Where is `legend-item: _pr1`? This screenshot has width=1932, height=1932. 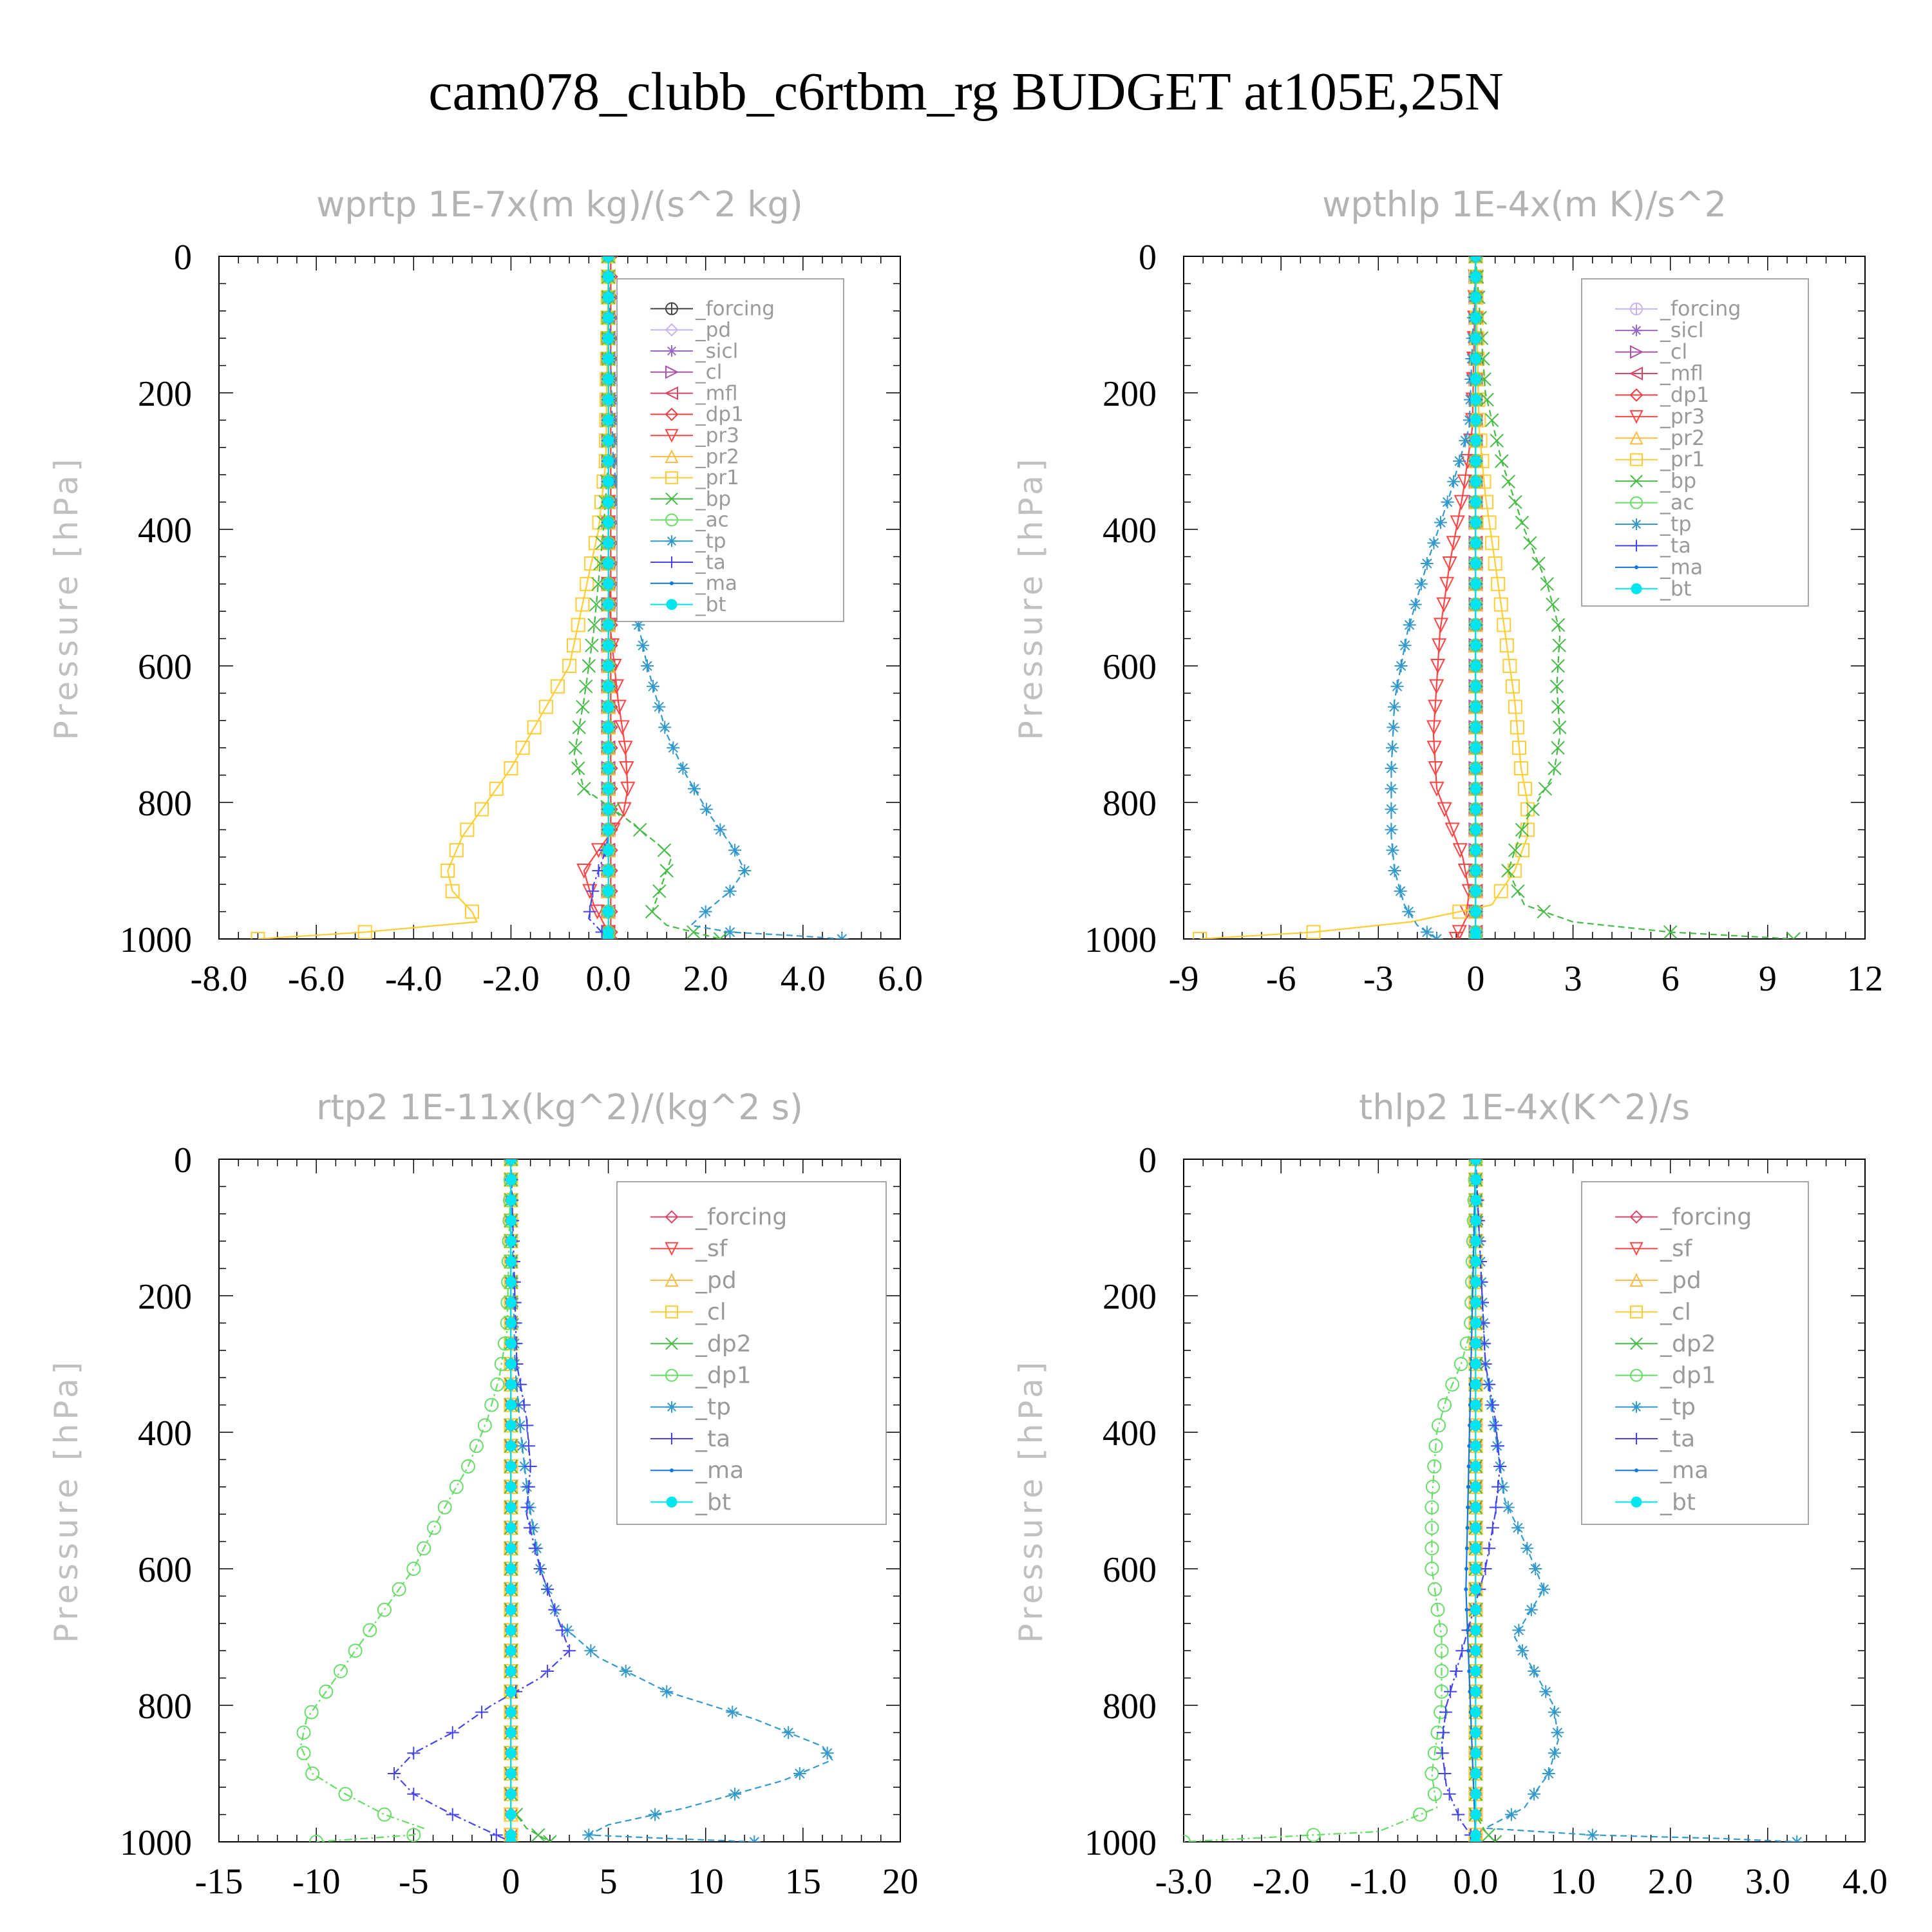
legend-item: _pr1 is located at coordinates (1660, 460).